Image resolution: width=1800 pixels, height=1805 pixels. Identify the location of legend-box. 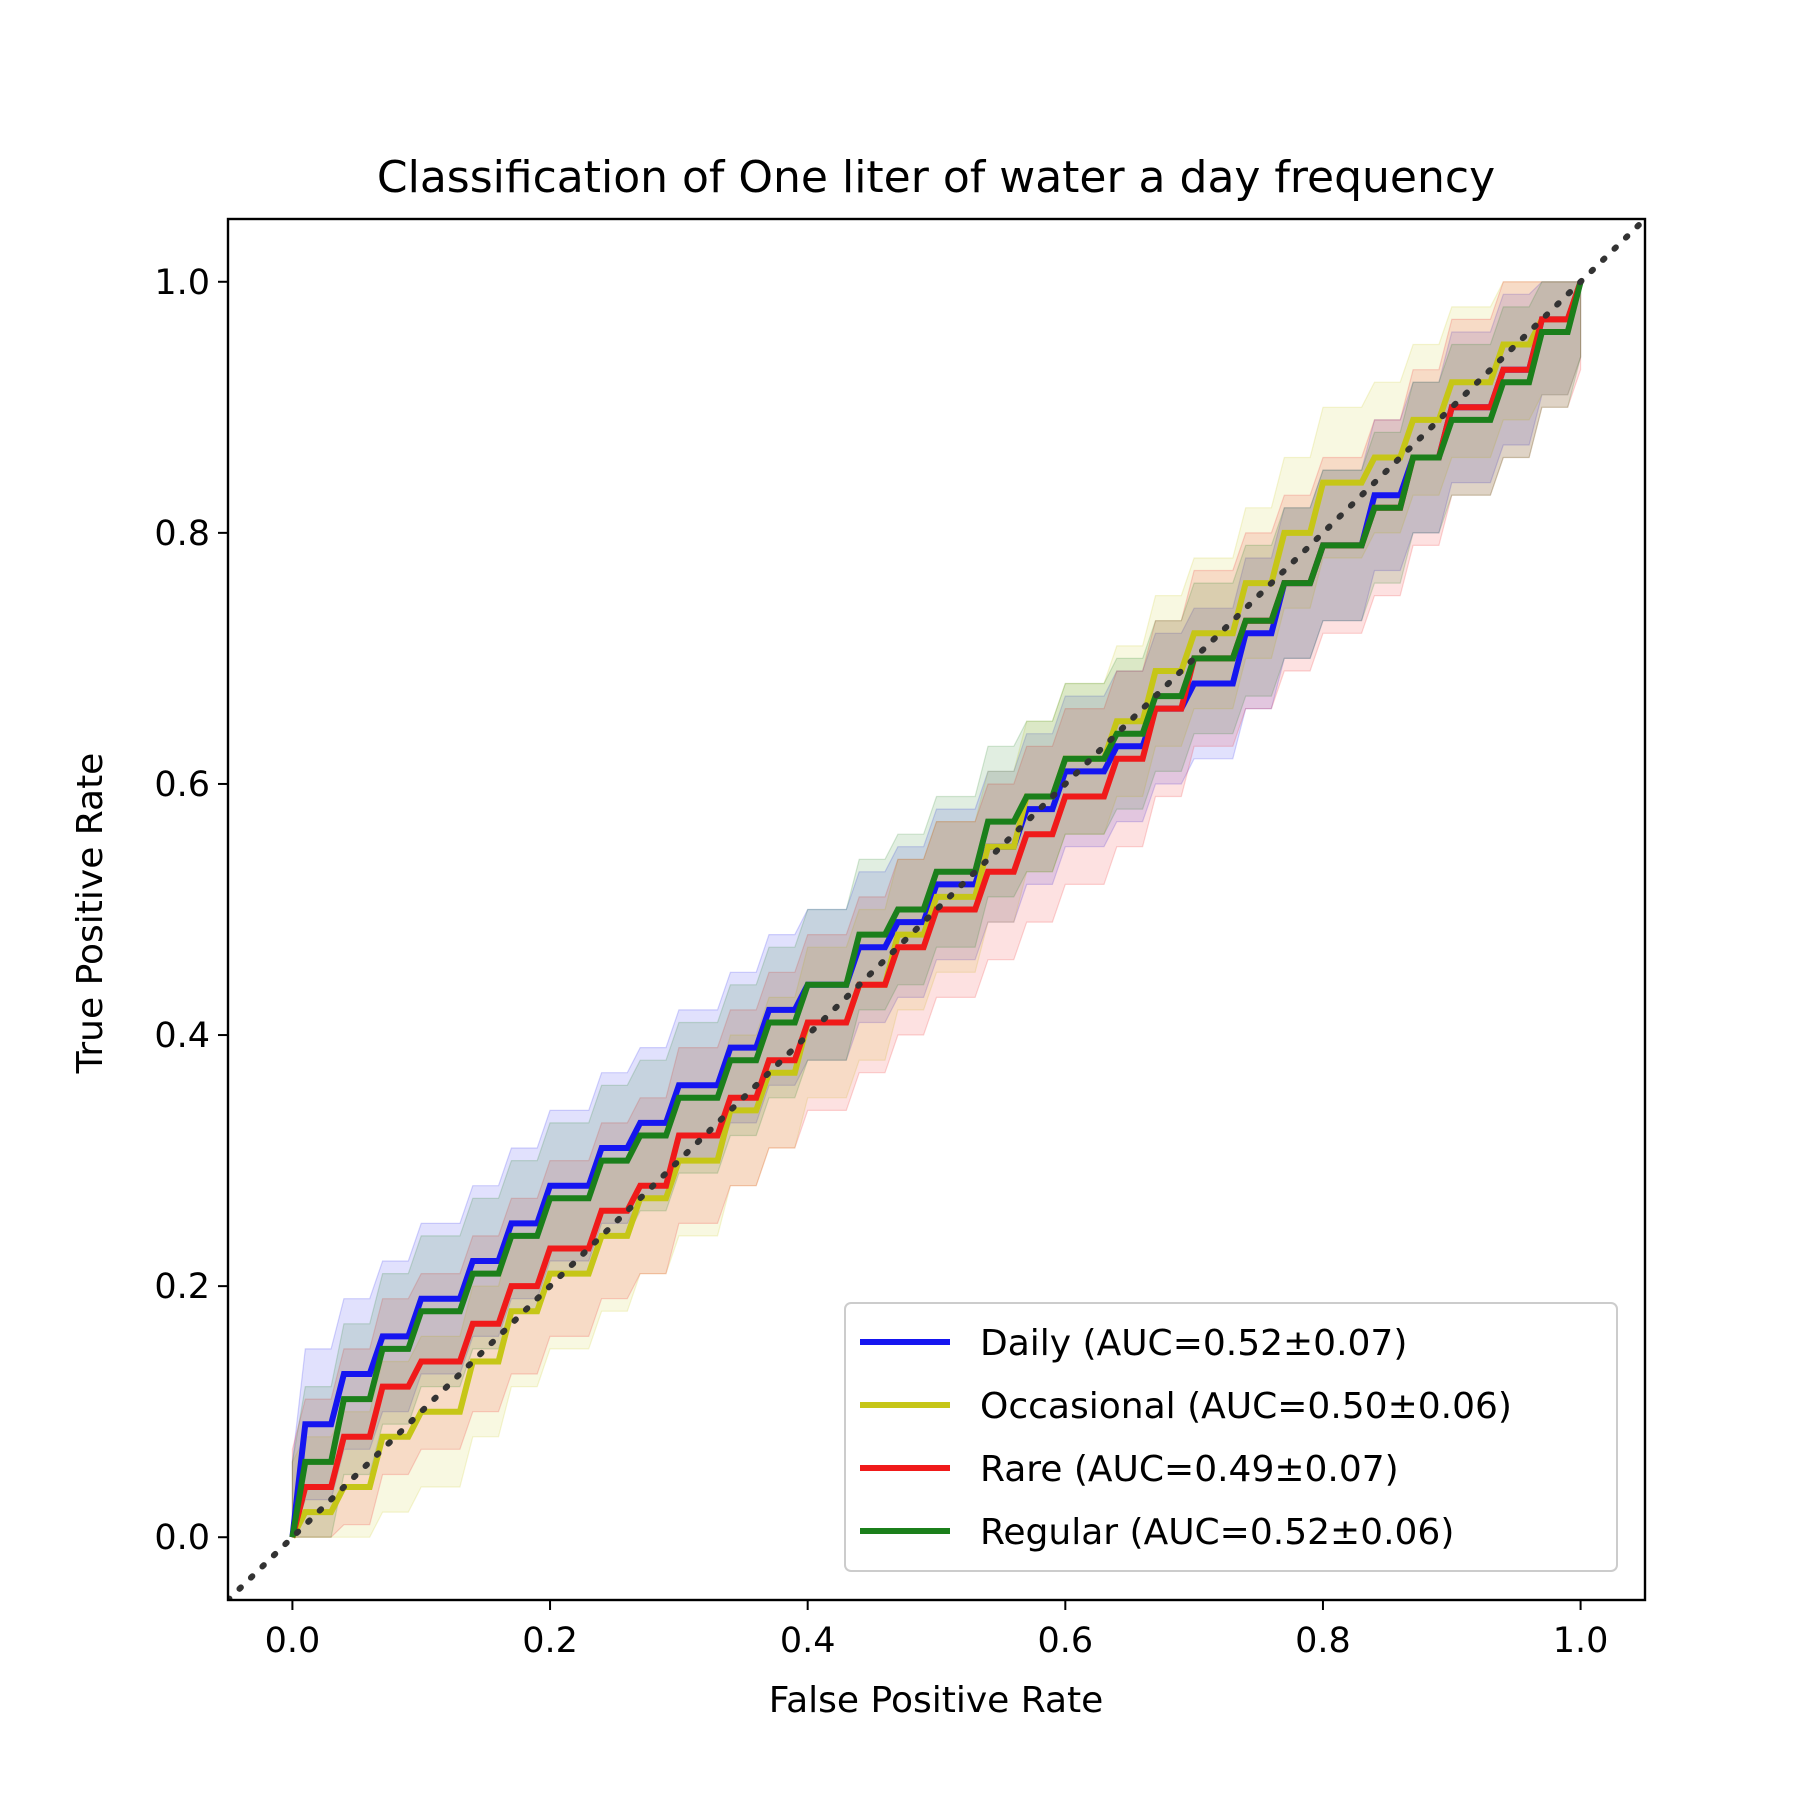
(1231, 1437).